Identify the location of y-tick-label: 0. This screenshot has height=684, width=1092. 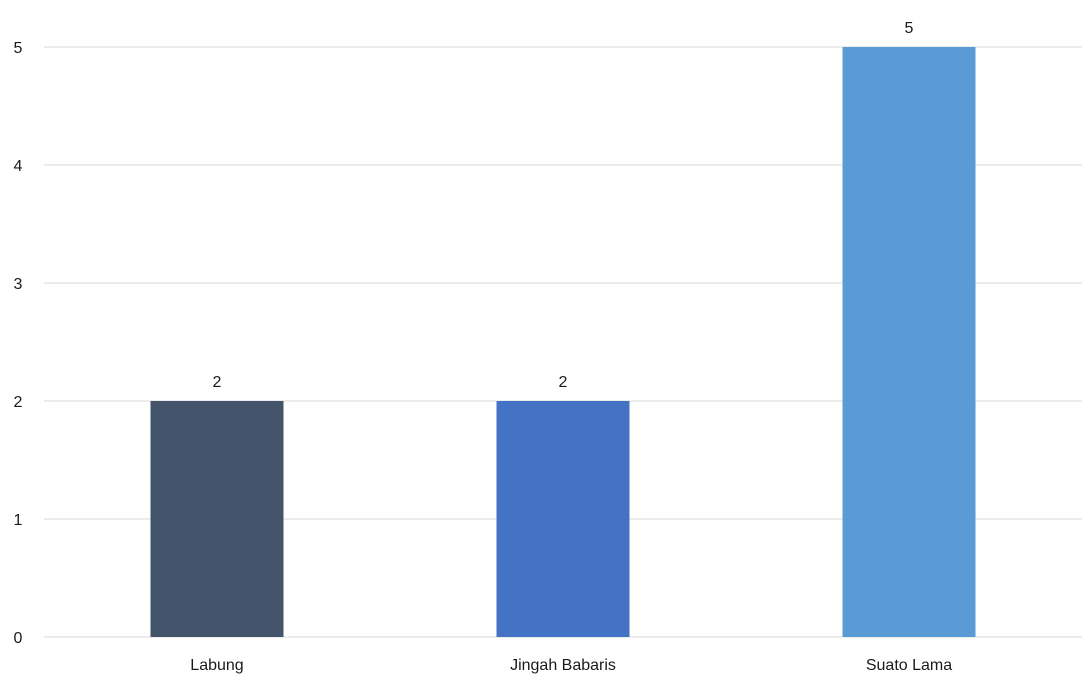
(18, 638).